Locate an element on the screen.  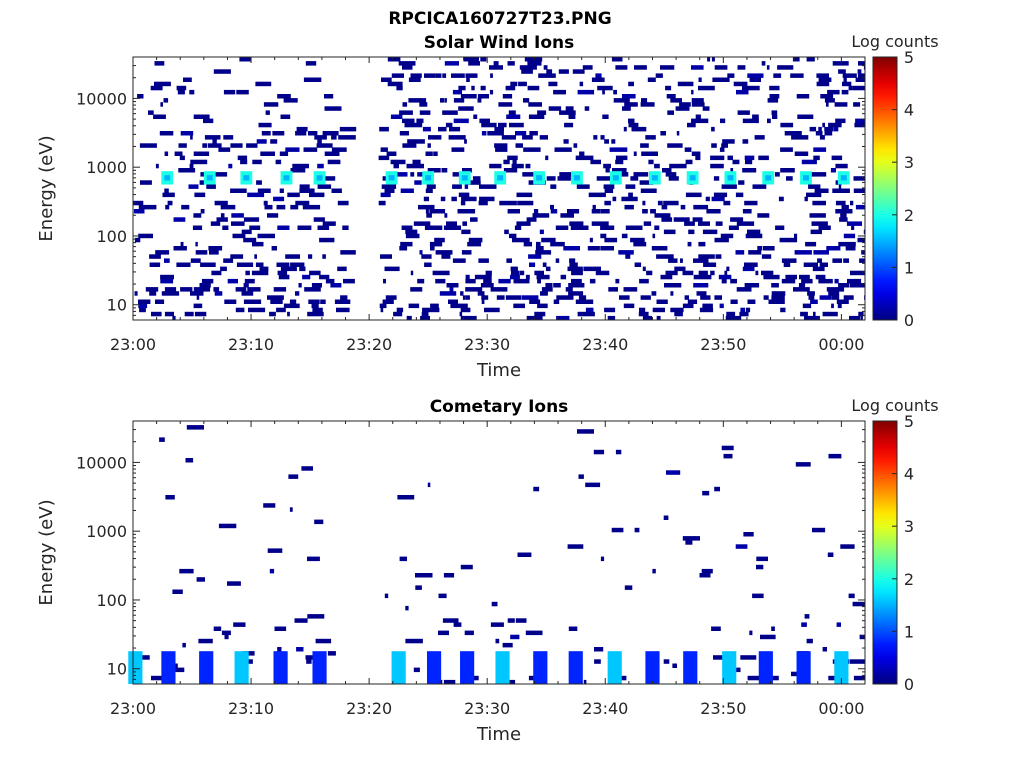
panel-title: Solar Wind Ions is located at coordinates (499, 43).